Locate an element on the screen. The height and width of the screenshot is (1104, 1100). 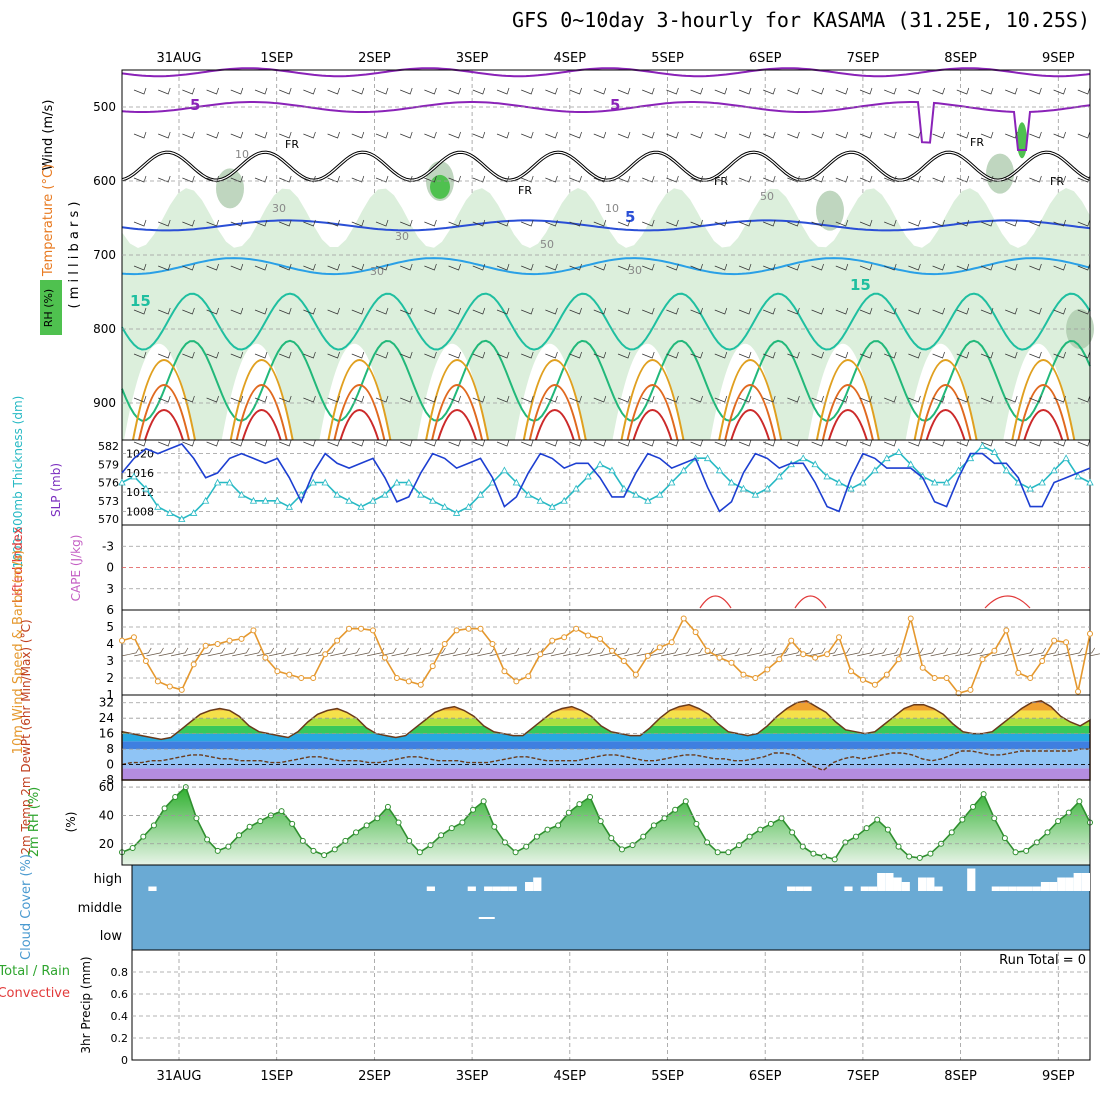
temp-band is located at coordinates (606, 706).